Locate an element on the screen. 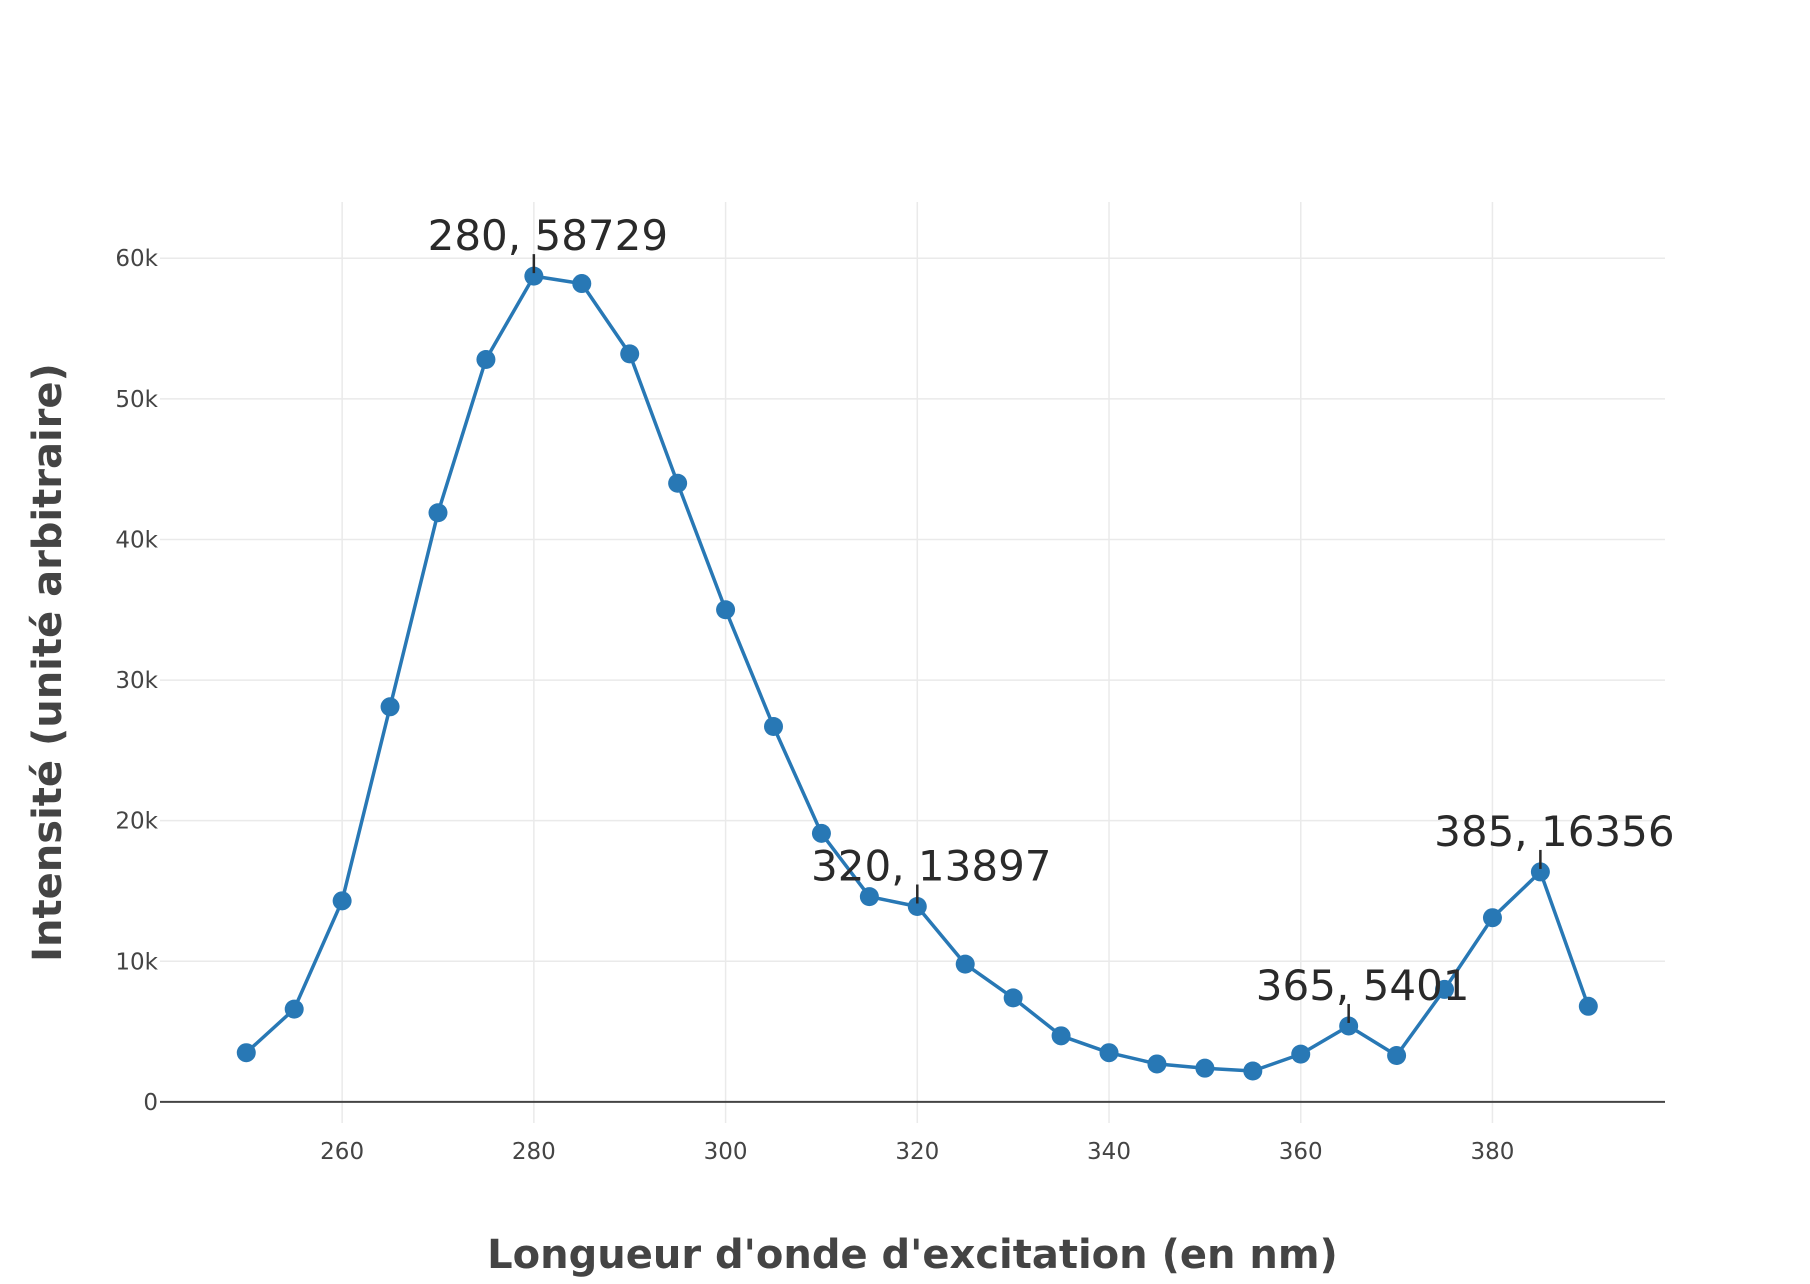 The height and width of the screenshot is (1284, 1810). annotation-label: 365, 5401 is located at coordinates (1363, 985).